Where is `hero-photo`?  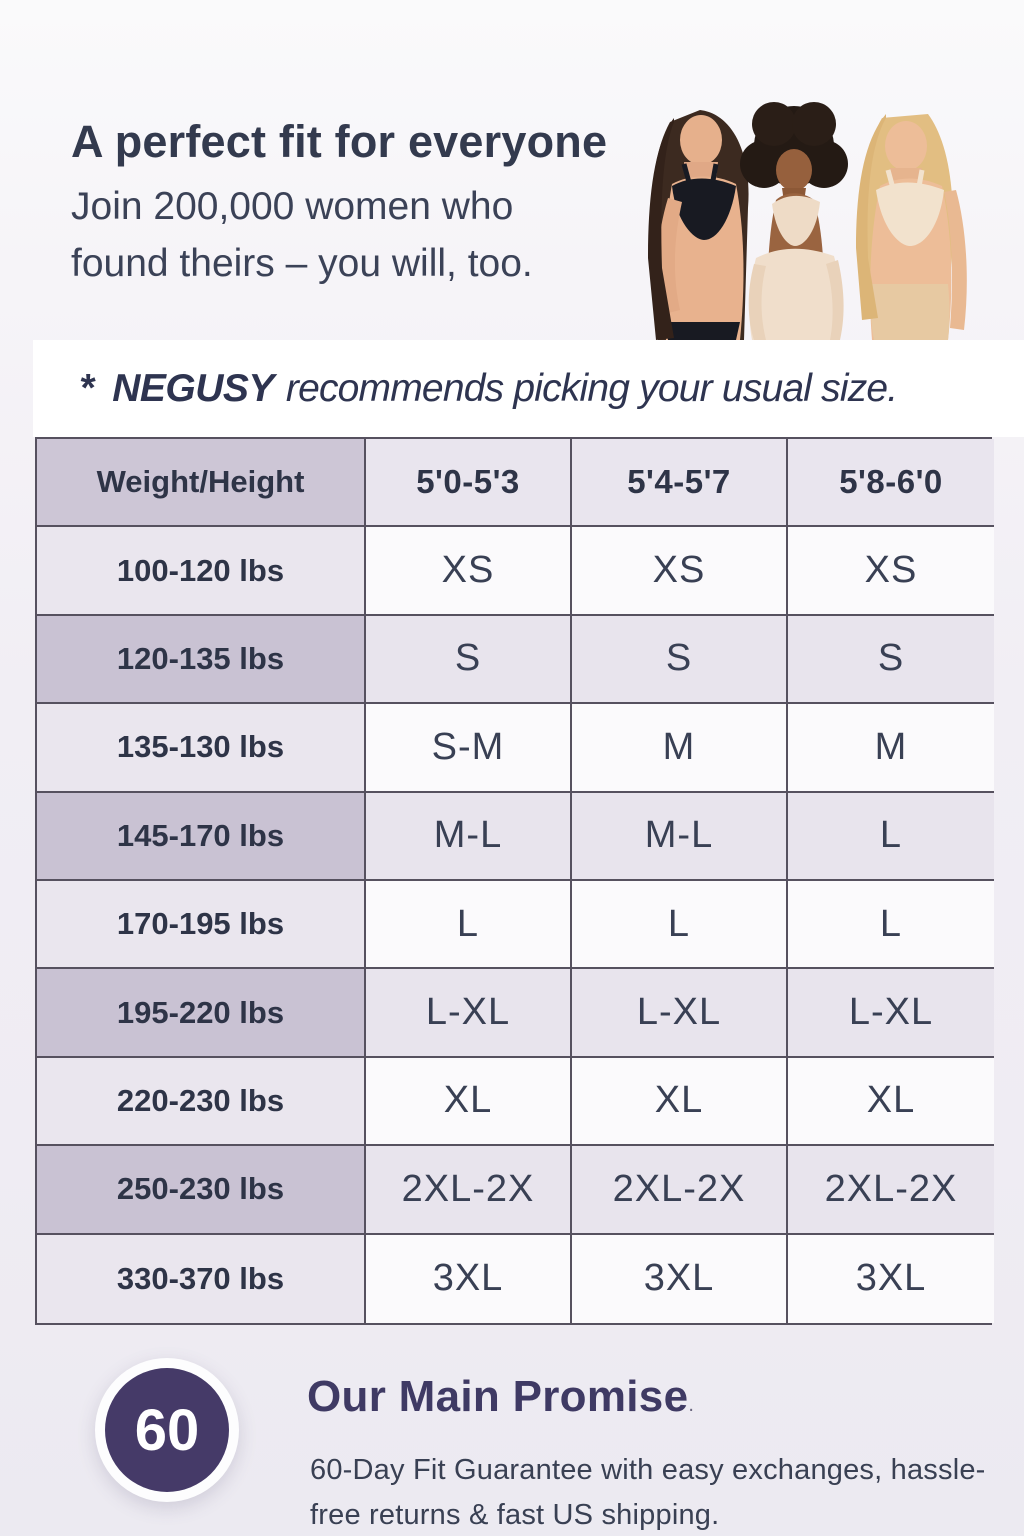
hero-photo is located at coordinates (807, 221).